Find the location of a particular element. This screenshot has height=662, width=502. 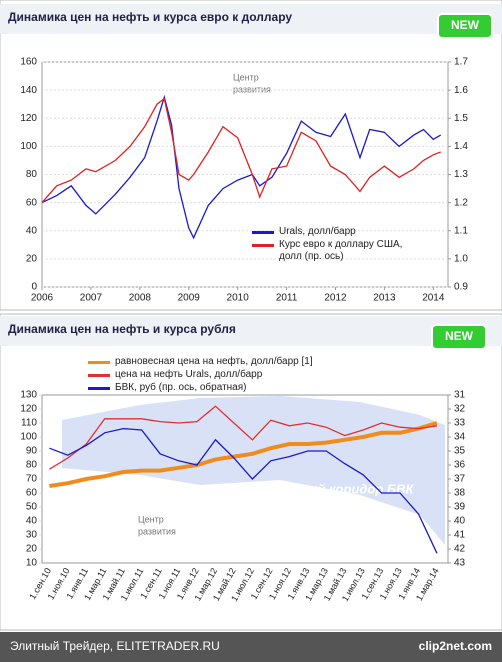

y-tick-label: 50 is located at coordinates (32, 507).